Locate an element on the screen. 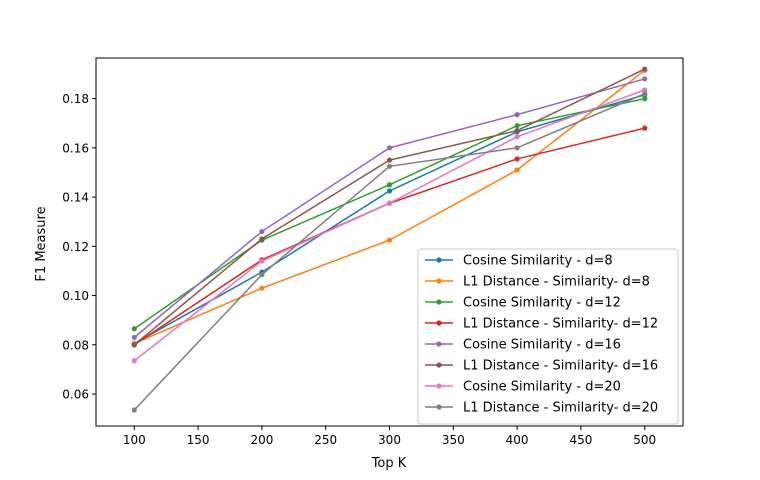 The width and height of the screenshot is (760, 480). y-tick-label: 0.10 is located at coordinates (75, 296).